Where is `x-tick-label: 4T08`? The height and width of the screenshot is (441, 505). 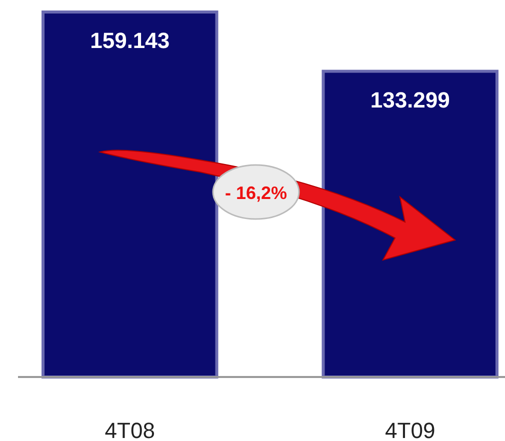 x-tick-label: 4T08 is located at coordinates (129, 429).